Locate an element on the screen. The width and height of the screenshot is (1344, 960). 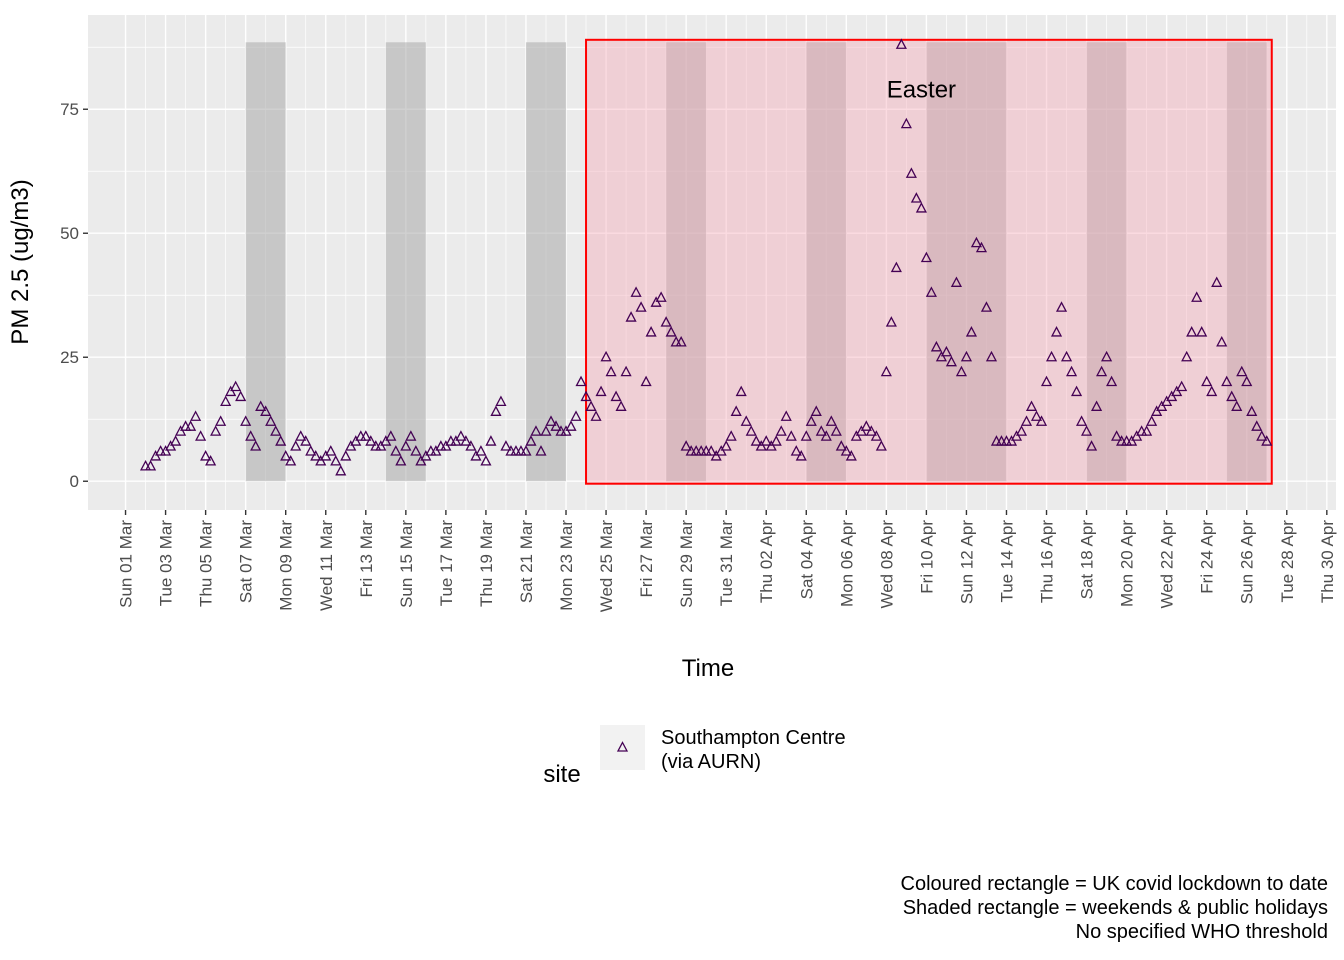
x-tick-label: Mon 23 Mar is located at coordinates (566, 565).